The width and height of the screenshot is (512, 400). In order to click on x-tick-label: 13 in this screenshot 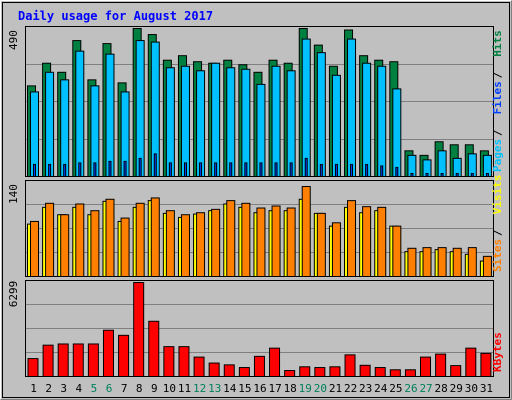, I will do `click(214, 388)`.